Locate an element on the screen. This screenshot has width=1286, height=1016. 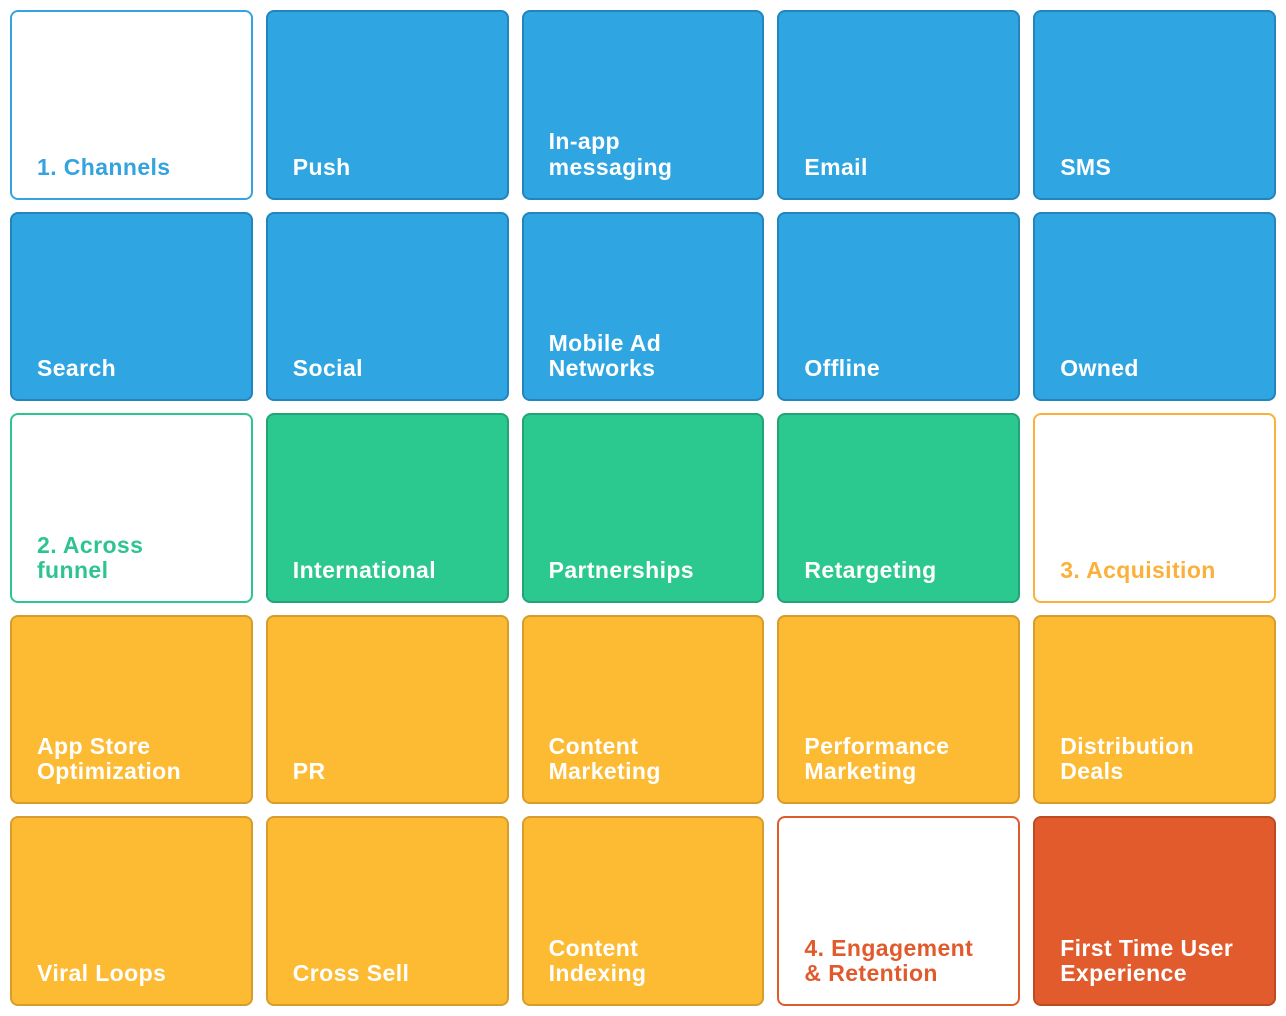
card-viral-loops: Viral Loops is located at coordinates (131, 911).